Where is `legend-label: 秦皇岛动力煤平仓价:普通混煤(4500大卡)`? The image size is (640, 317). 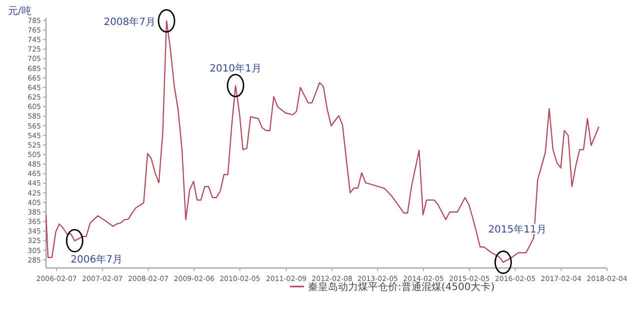
legend-label: 秦皇岛动力煤平仓价:普通混煤(4500大卡) is located at coordinates (401, 287).